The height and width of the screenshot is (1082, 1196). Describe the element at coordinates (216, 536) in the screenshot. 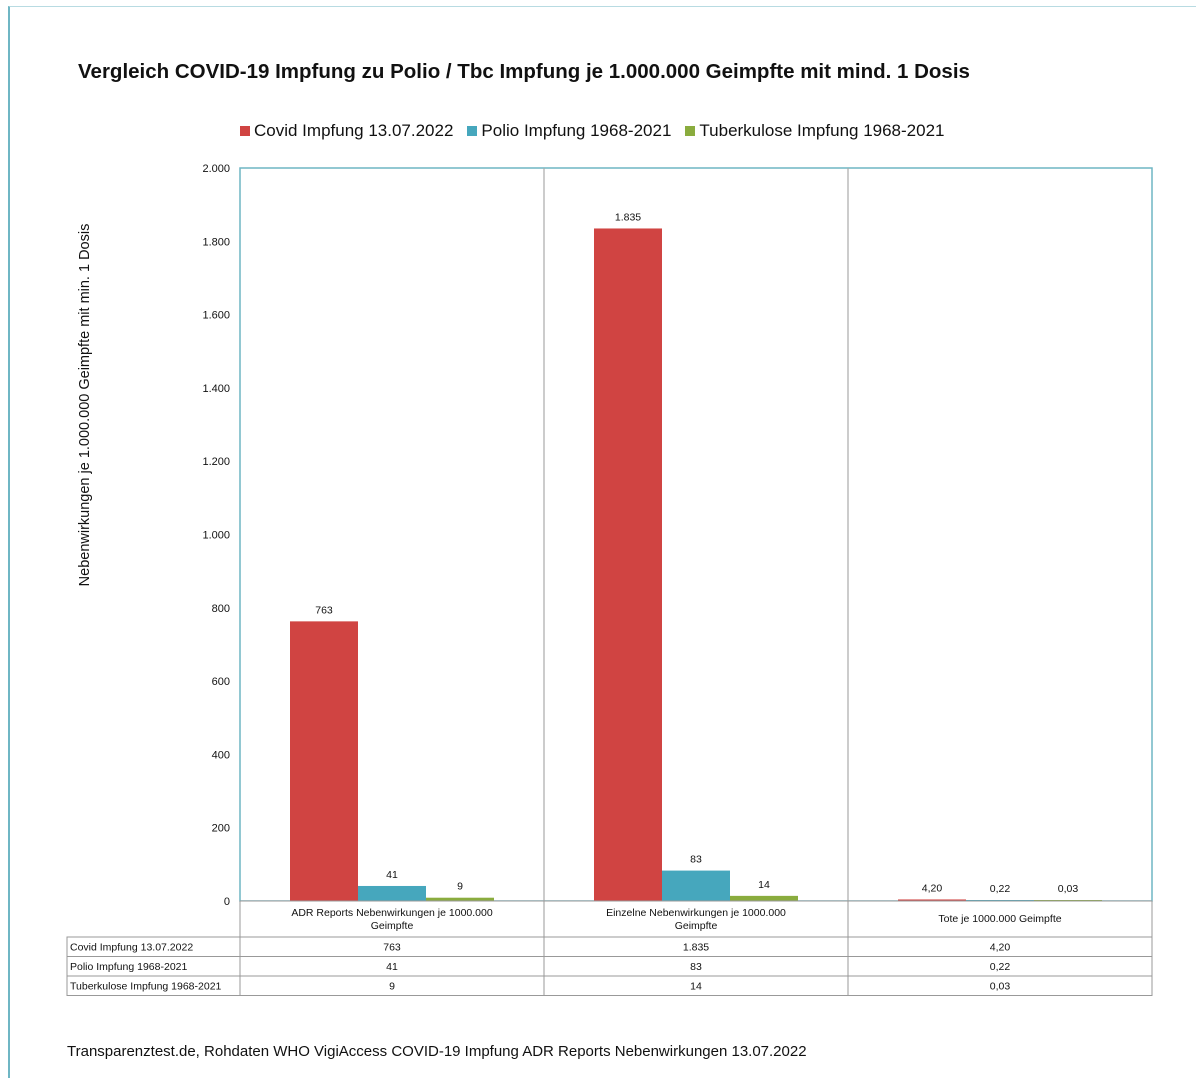

I see `y-tick-label: 1.000` at that location.